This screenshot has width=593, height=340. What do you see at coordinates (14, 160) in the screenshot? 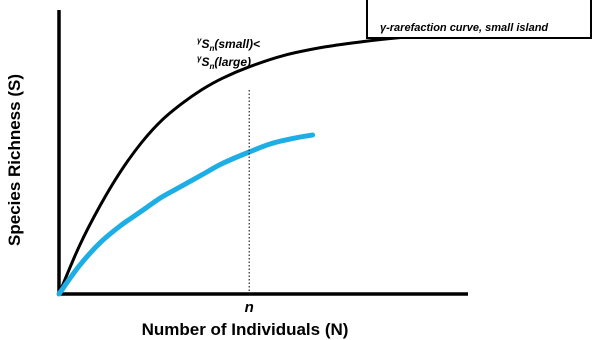
I see `y-axis-title: Species Richness (S)` at bounding box center [14, 160].